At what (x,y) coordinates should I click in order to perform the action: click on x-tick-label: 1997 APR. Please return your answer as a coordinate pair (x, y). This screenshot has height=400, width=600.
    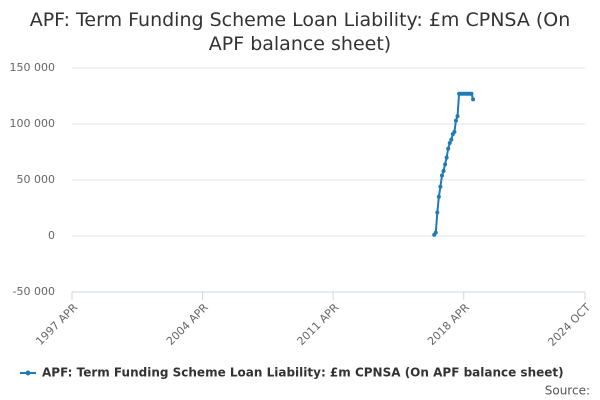
    Looking at the image, I should click on (56, 324).